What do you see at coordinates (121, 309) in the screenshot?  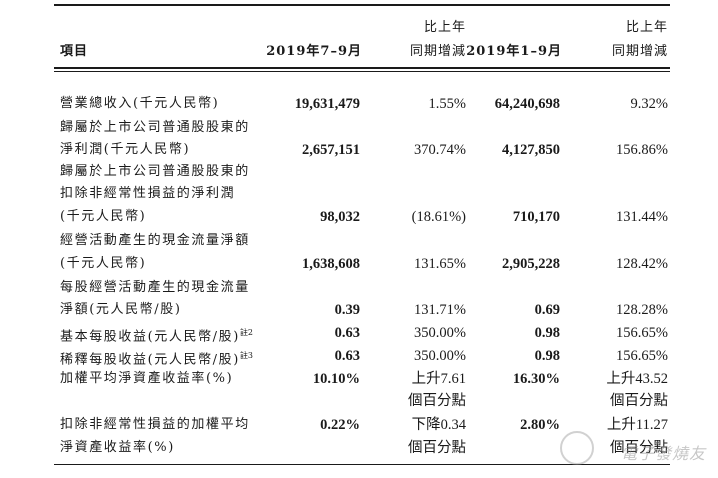 I see `row-label: 淨額(元人民幣/股)` at bounding box center [121, 309].